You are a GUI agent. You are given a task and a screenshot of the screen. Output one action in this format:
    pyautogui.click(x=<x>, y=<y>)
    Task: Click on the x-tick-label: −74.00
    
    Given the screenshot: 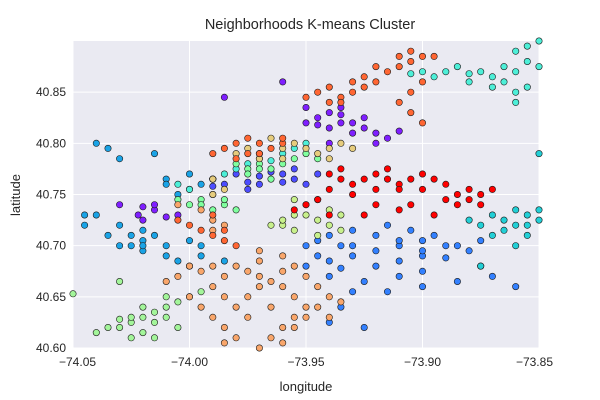 What is the action you would take?
    pyautogui.click(x=189, y=362)
    